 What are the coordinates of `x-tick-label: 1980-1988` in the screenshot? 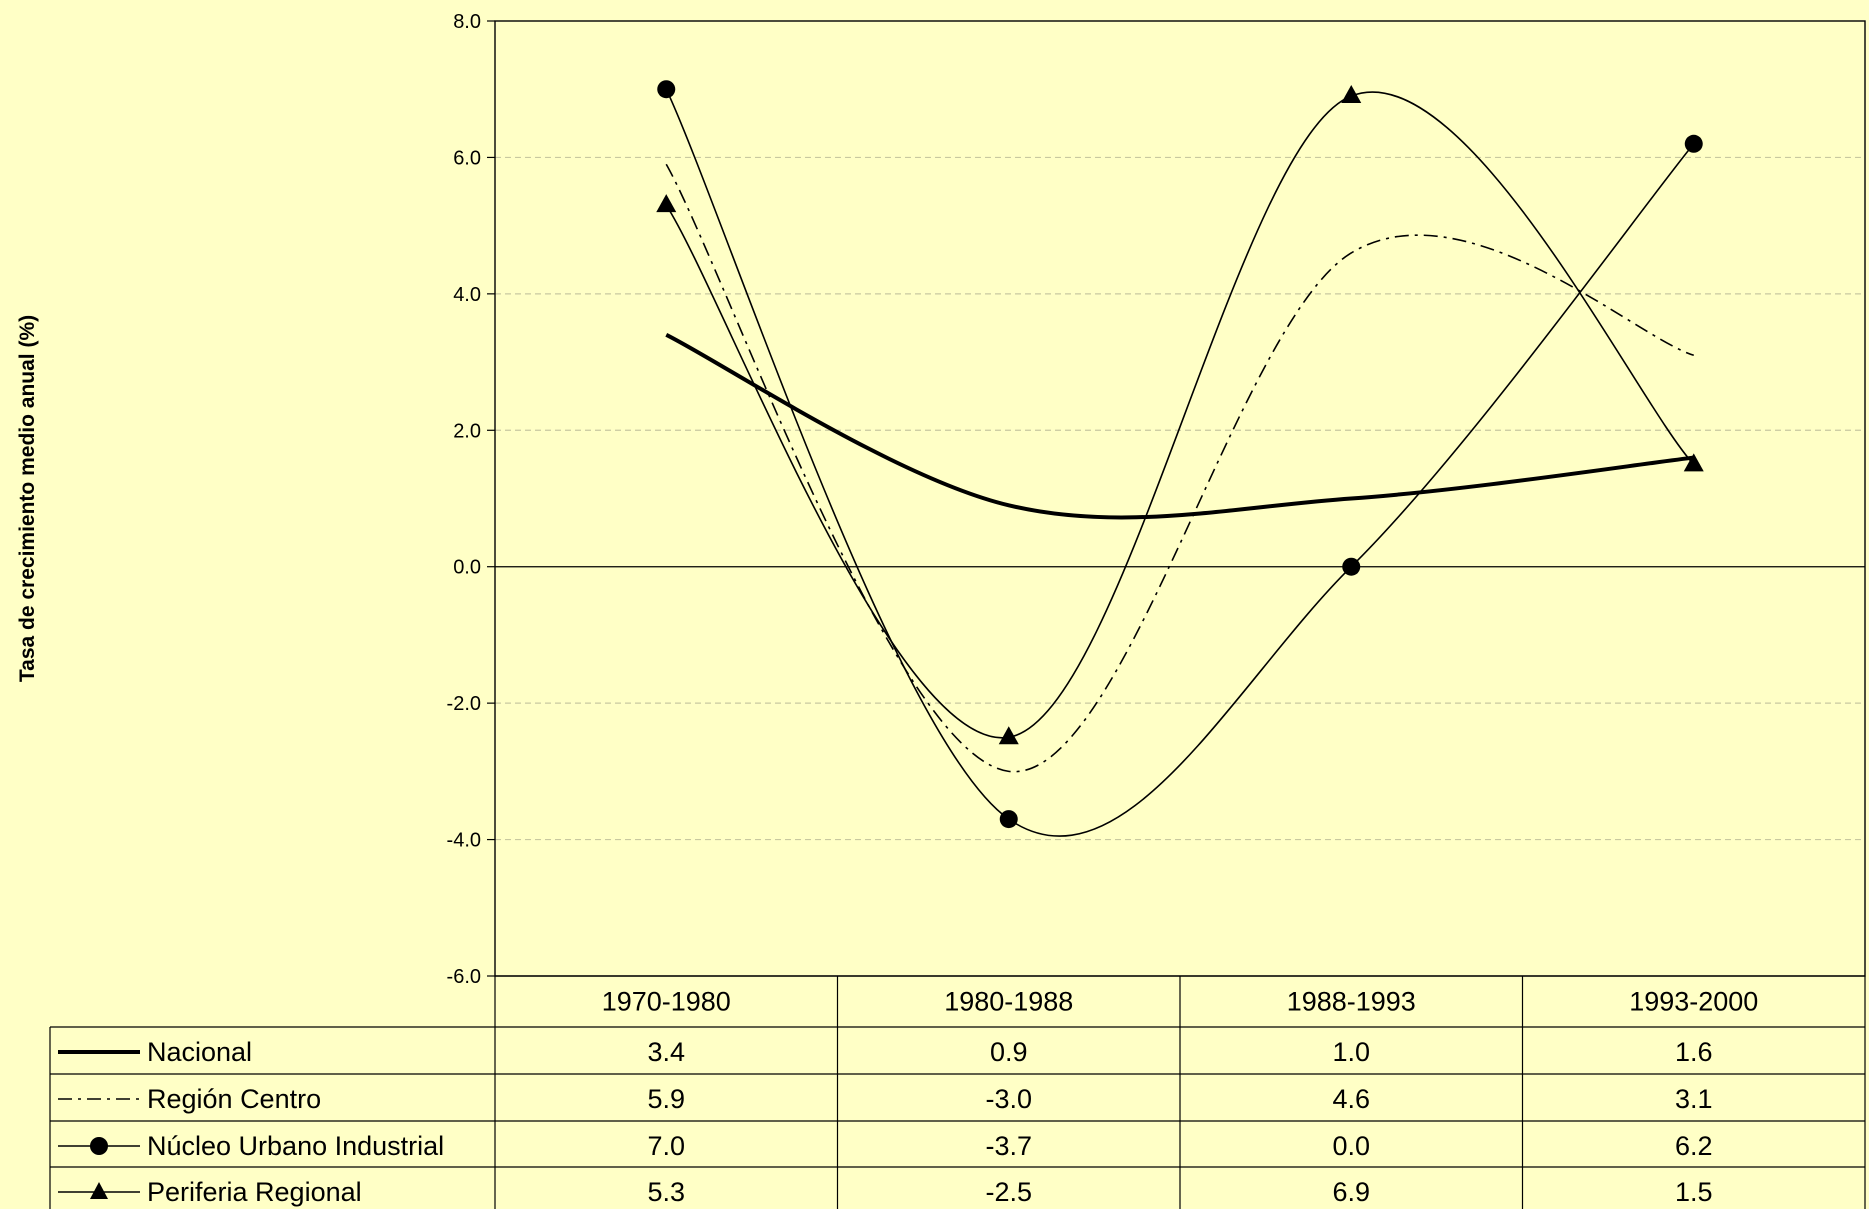 It's located at (1008, 1002).